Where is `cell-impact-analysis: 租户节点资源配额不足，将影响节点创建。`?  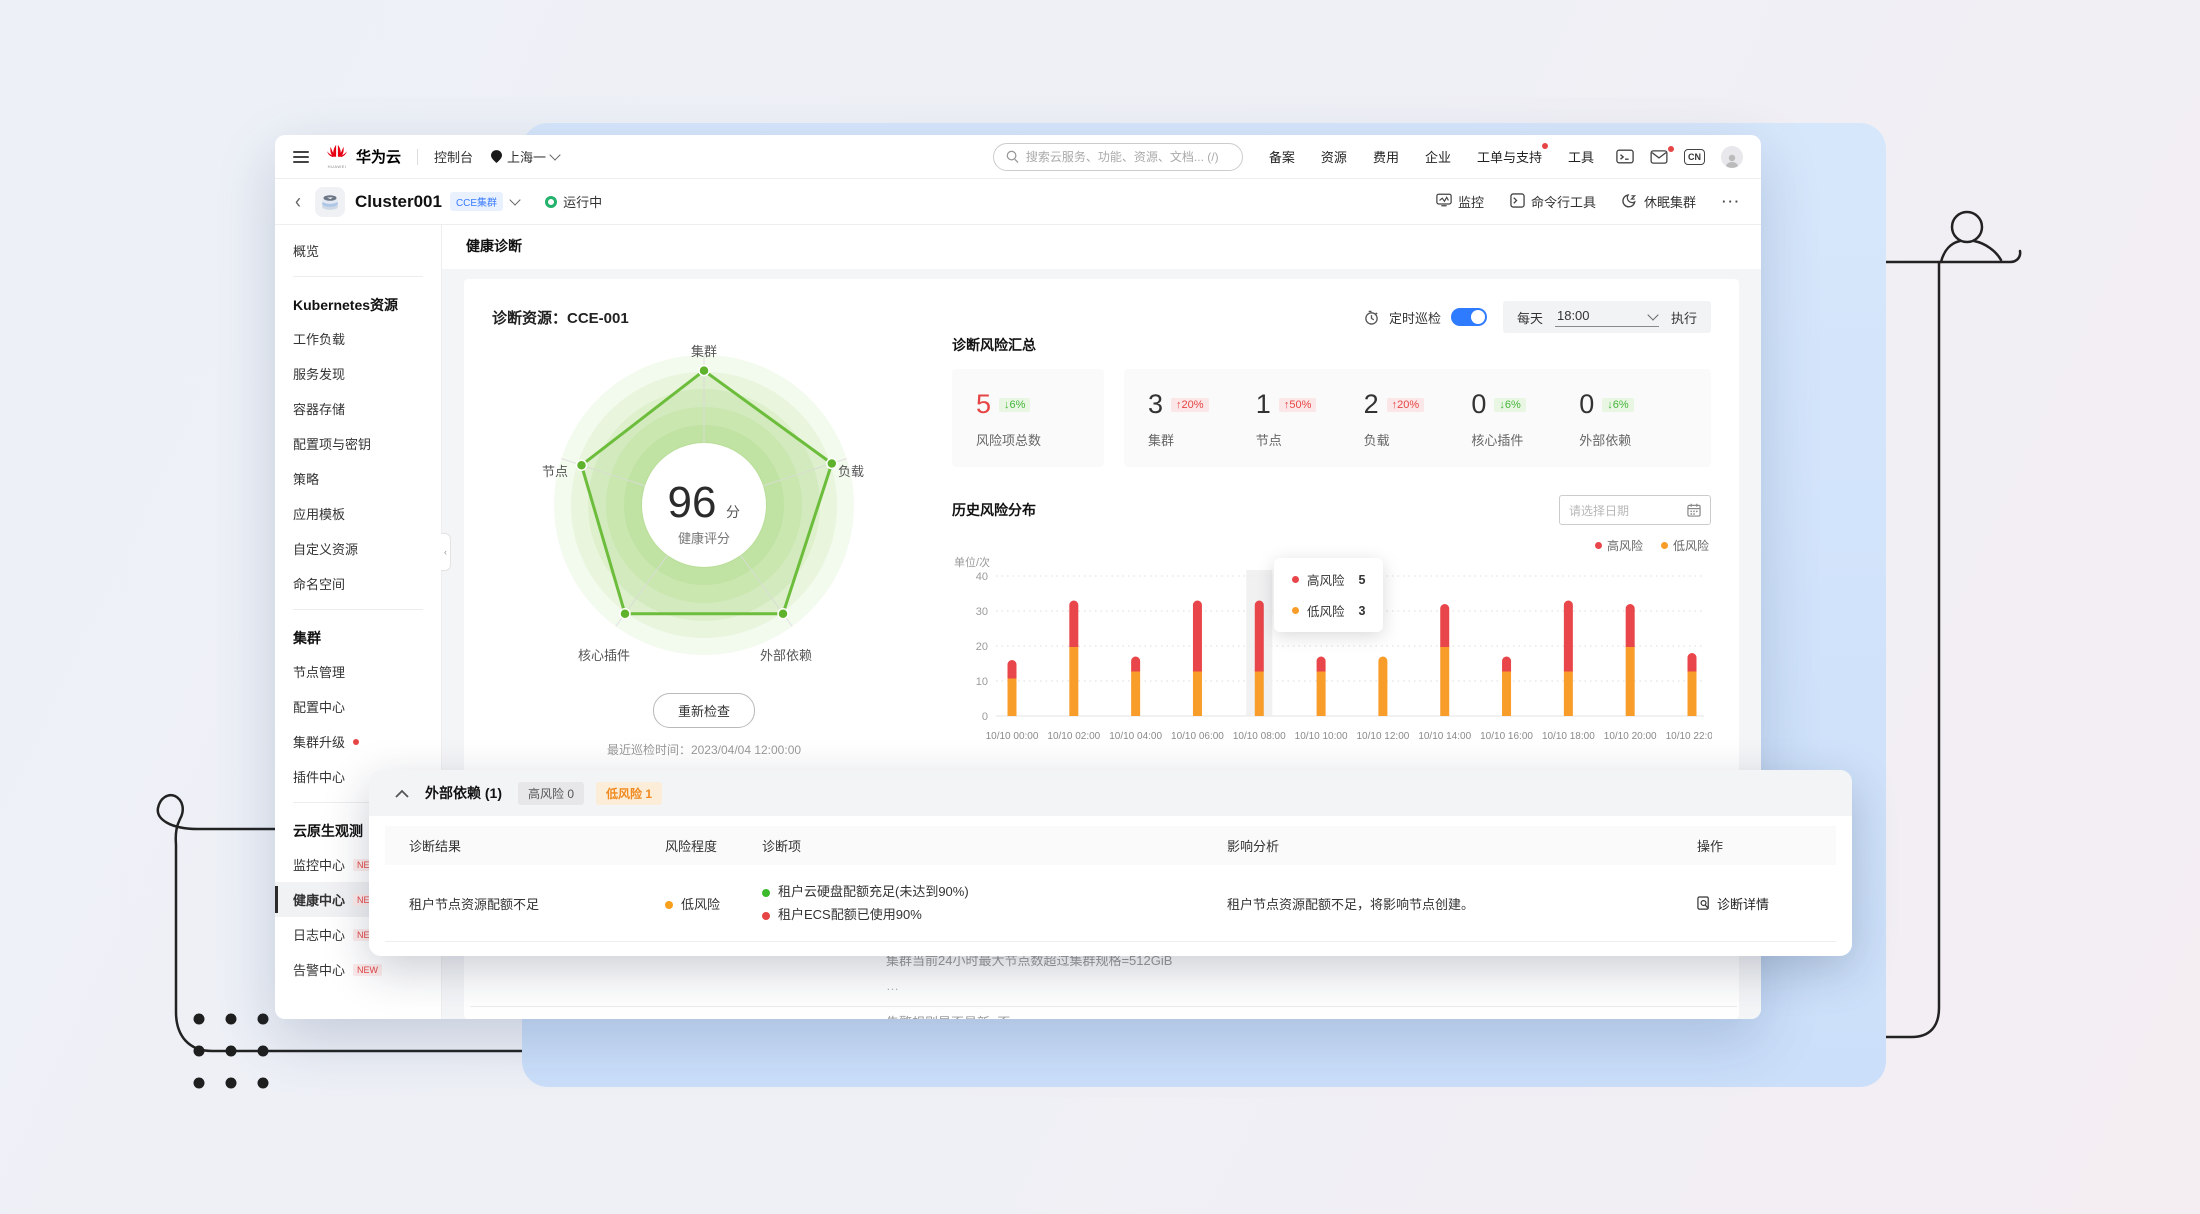 cell-impact-analysis: 租户节点资源配额不足，将影响节点创建。 is located at coordinates (1351, 904).